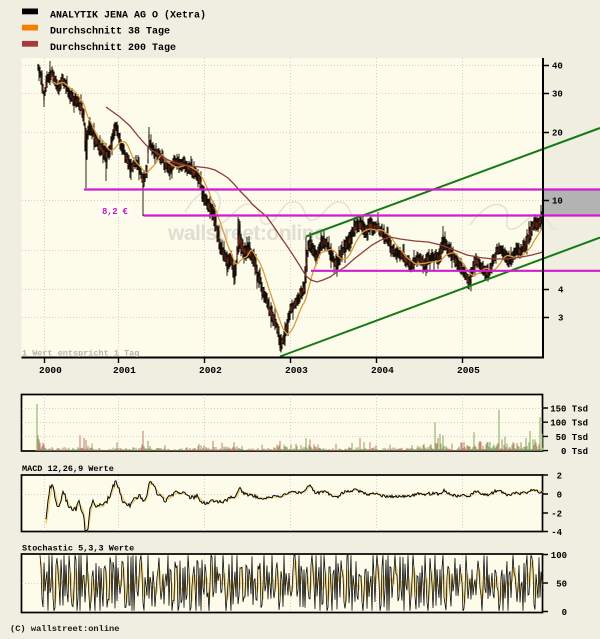  I want to click on svg-text: 100, so click(559, 556).